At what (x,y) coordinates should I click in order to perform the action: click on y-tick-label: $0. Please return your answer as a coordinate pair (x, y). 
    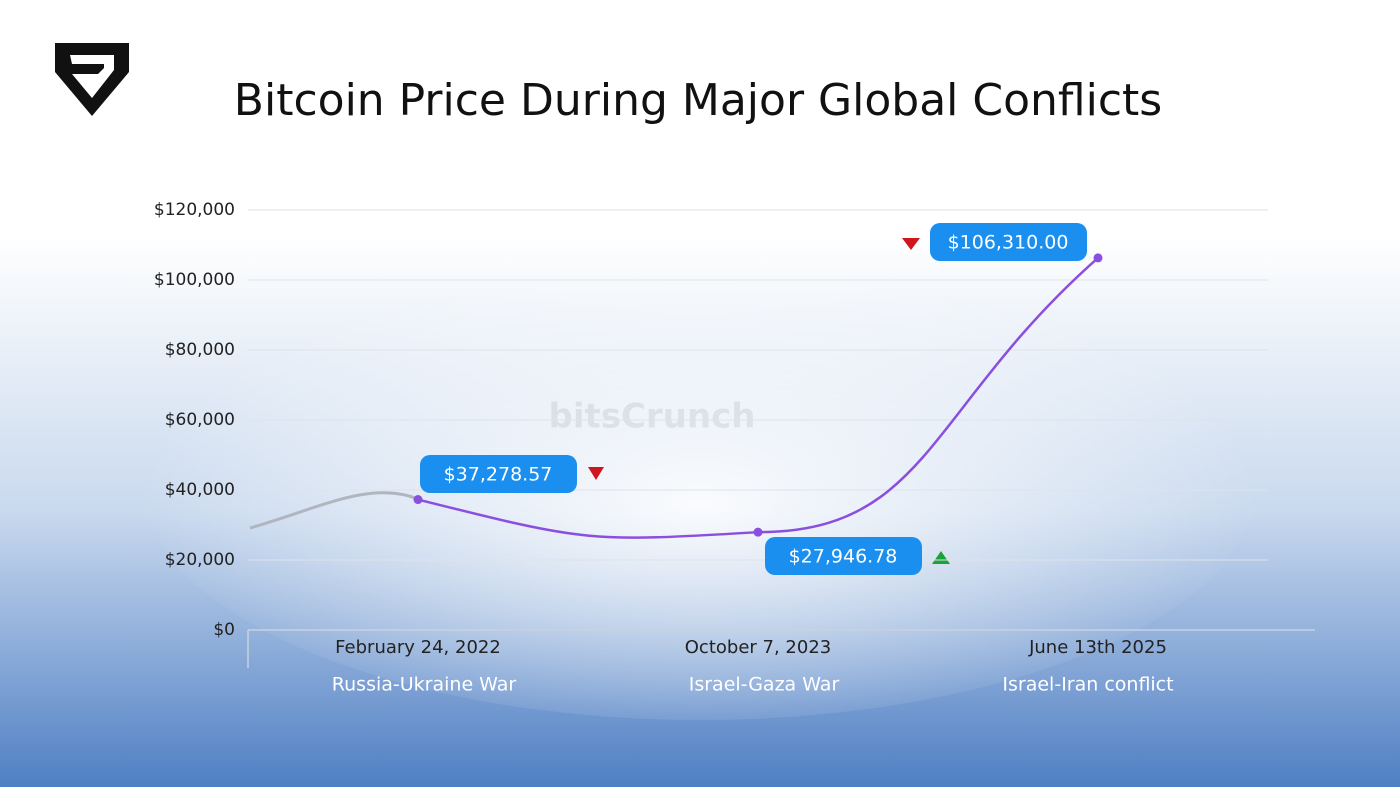
    Looking at the image, I should click on (224, 630).